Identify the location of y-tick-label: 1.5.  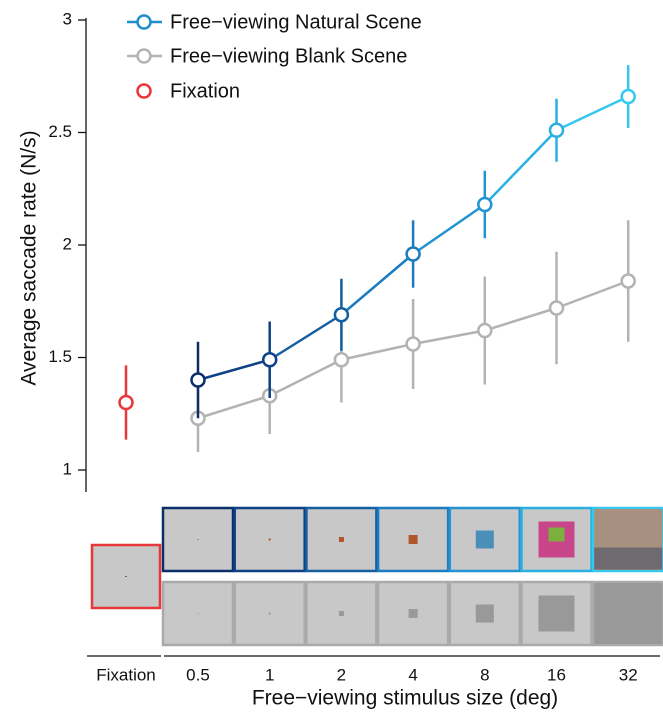
(60, 356).